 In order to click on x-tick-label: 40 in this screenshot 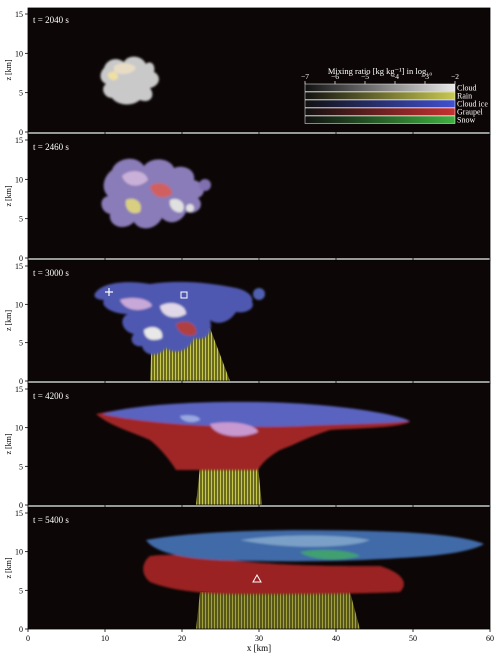, I will do `click(336, 638)`.